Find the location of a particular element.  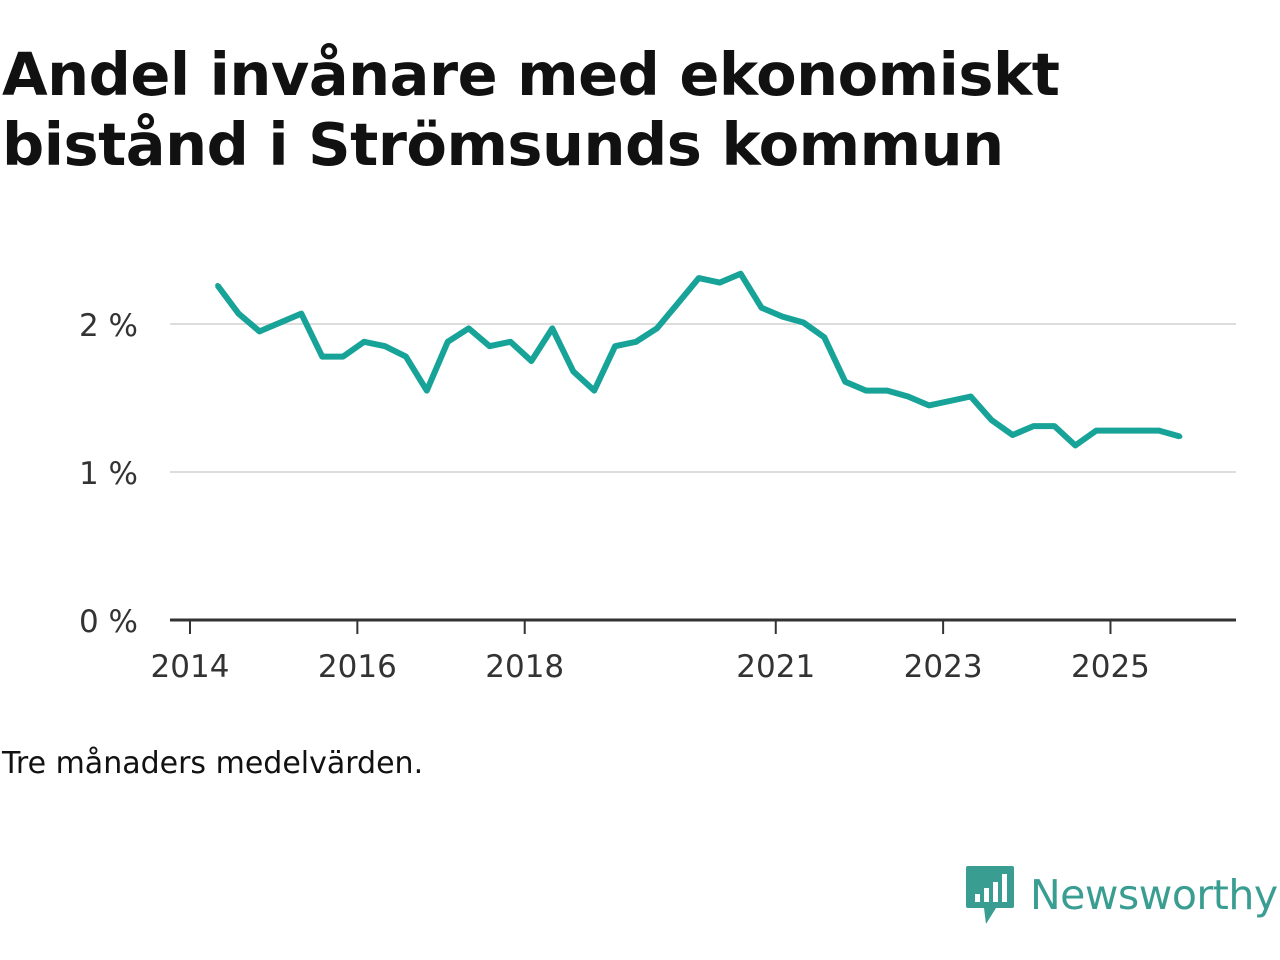

series is located at coordinates (699, 359).